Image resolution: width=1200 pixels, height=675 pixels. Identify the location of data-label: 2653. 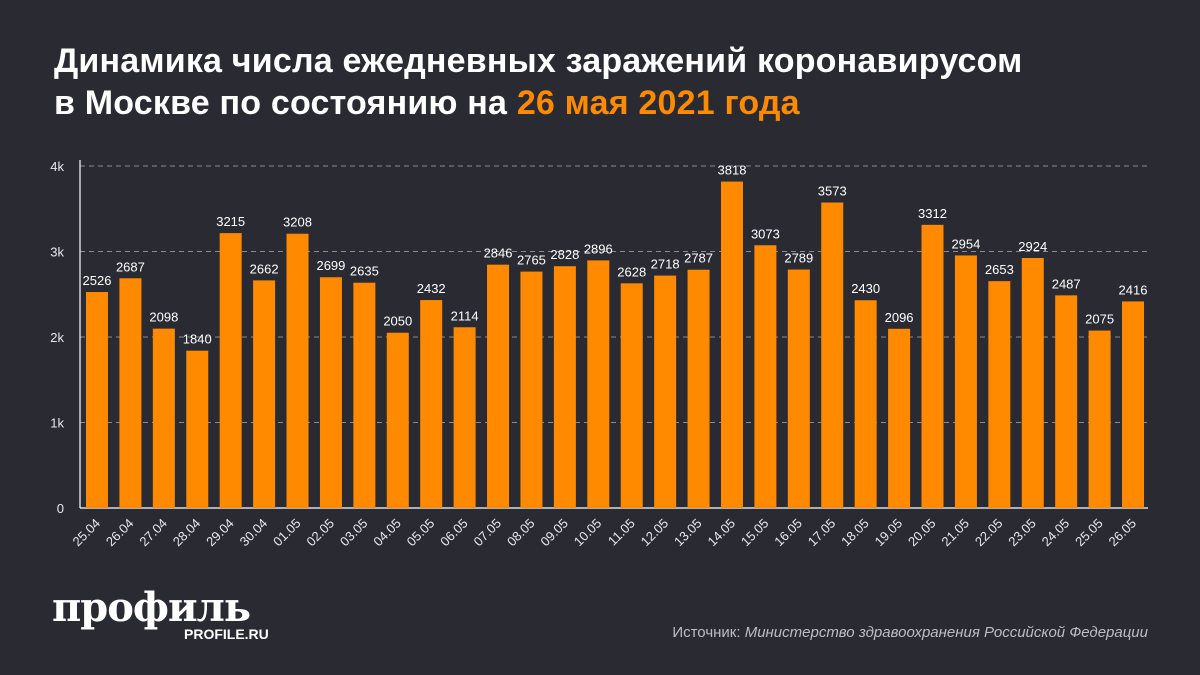
(999, 269).